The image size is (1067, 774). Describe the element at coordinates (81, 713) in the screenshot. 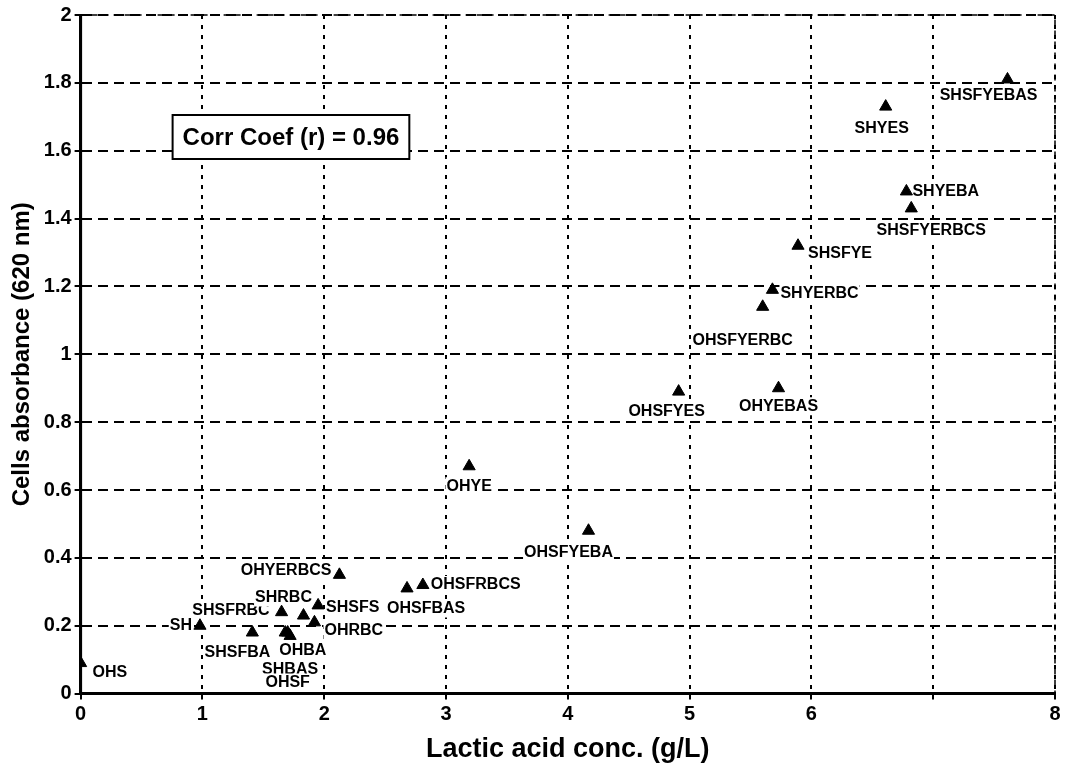

I see `x-tick-label: 0` at that location.